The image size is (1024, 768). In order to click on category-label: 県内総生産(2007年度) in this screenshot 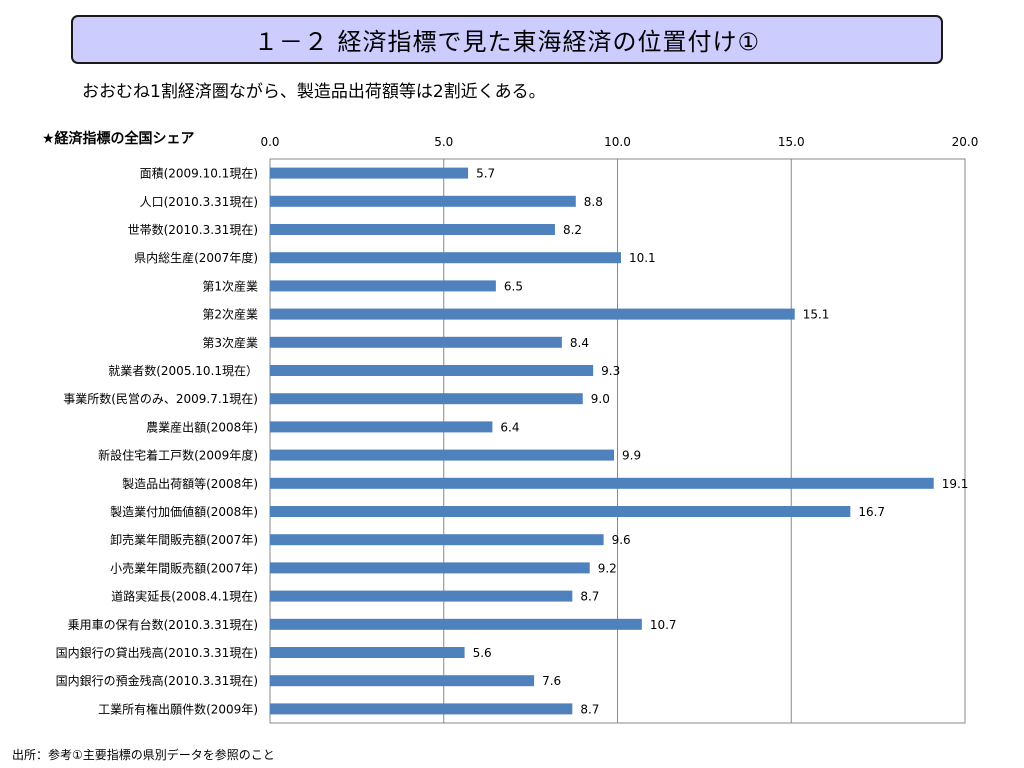, I will do `click(196, 257)`.